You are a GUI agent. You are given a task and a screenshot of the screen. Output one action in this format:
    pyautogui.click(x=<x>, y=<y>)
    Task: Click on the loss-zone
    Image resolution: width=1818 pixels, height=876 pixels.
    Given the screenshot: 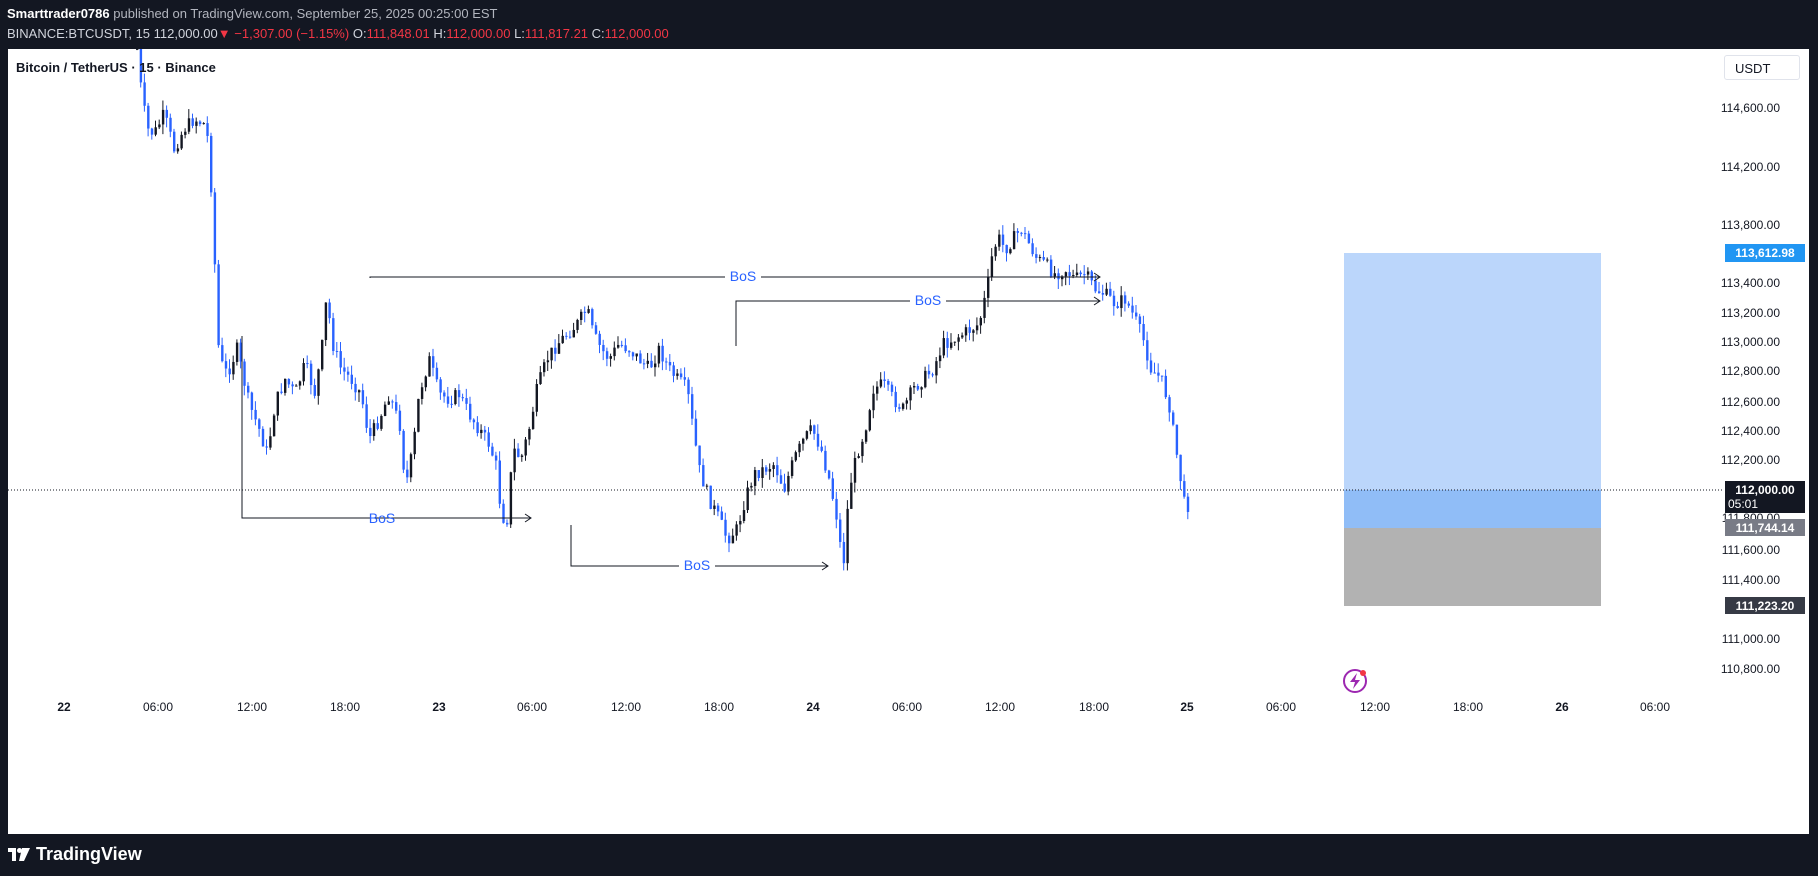 What is the action you would take?
    pyautogui.click(x=1472, y=567)
    